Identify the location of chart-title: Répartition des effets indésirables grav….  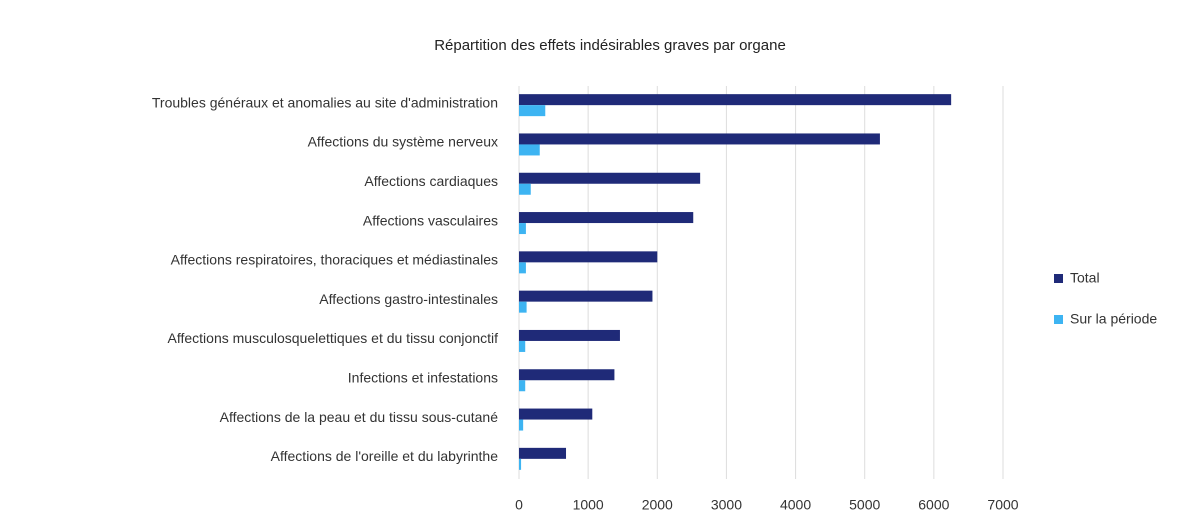
(610, 45).